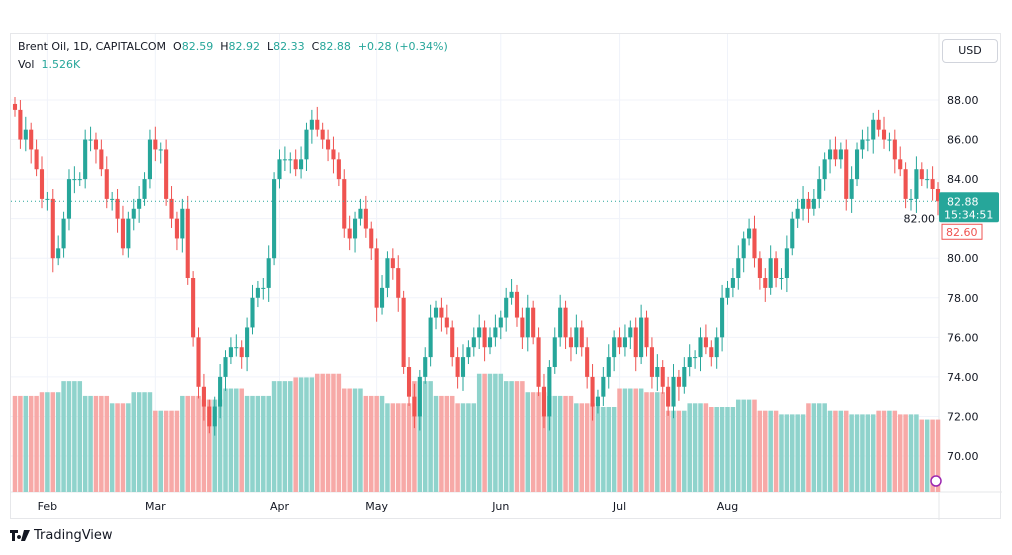 This screenshot has height=555, width=1012. I want to click on x-tick-label: Apr, so click(280, 506).